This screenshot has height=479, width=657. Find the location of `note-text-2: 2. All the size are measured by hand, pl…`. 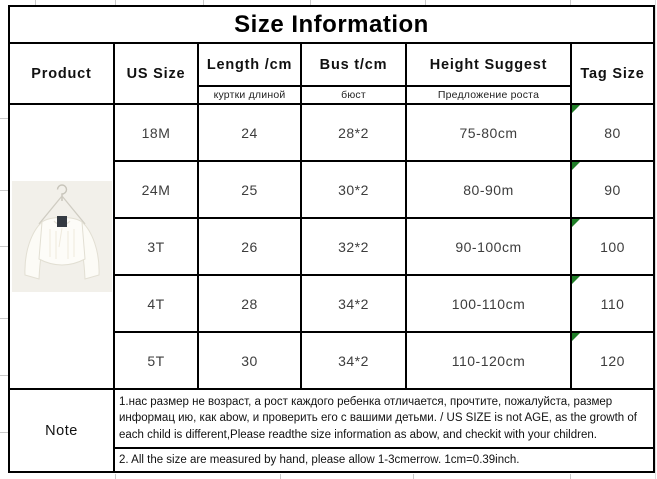

note-text-2: 2. All the size are measured by hand, pl… is located at coordinates (384, 460).